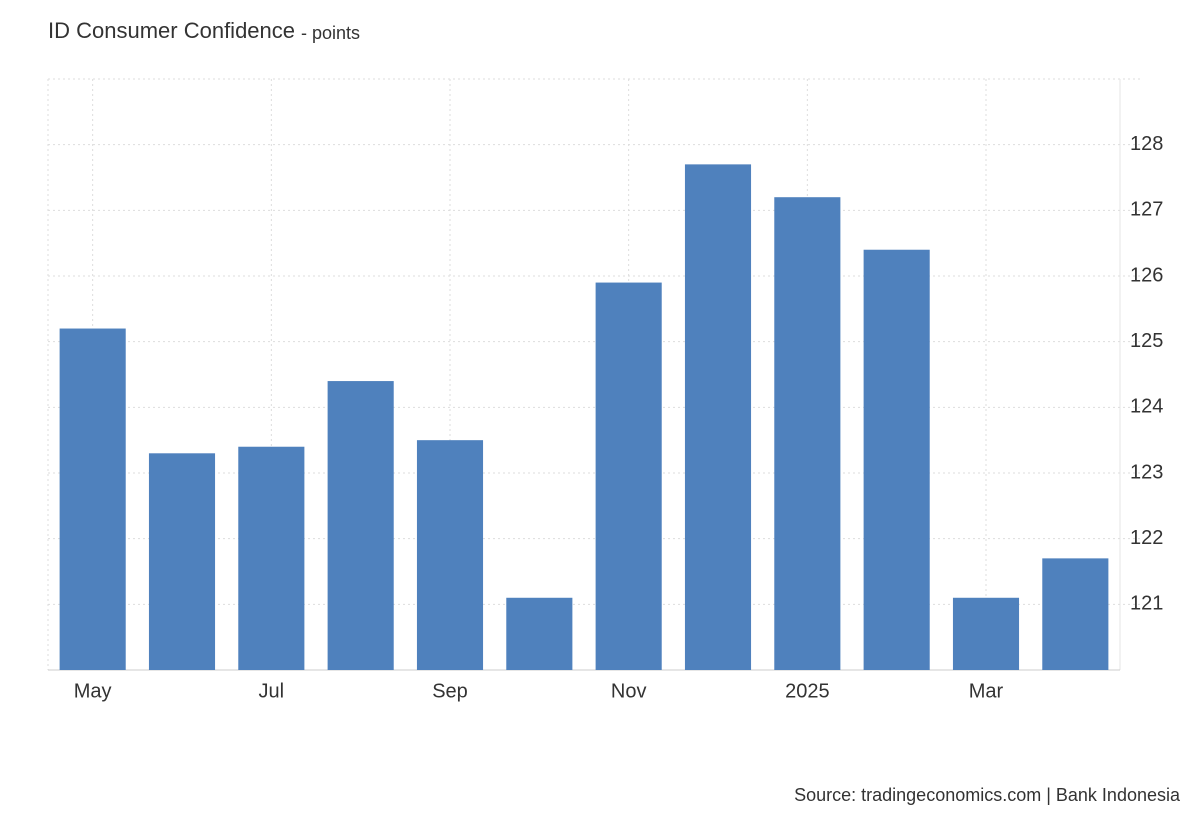 The height and width of the screenshot is (820, 1200). Describe the element at coordinates (629, 691) in the screenshot. I see `x-tick-label: Nov` at that location.